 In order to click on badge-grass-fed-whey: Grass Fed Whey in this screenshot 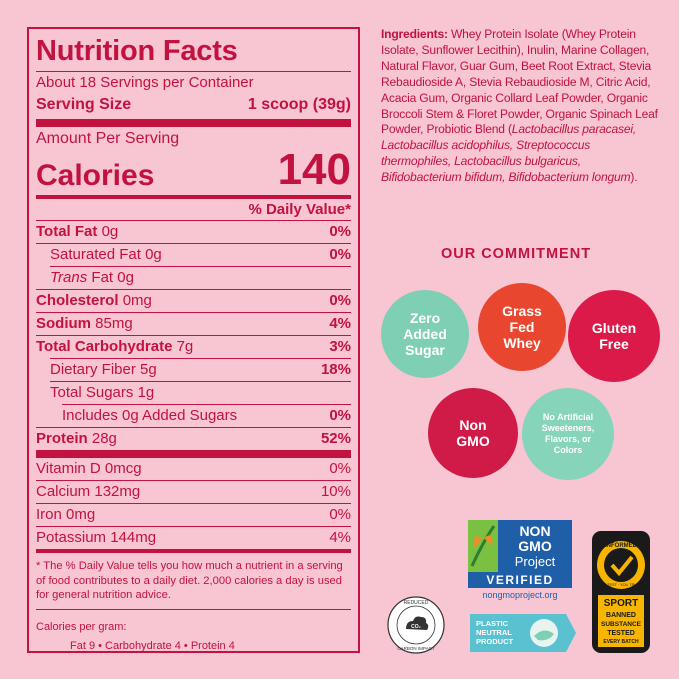, I will do `click(522, 327)`.